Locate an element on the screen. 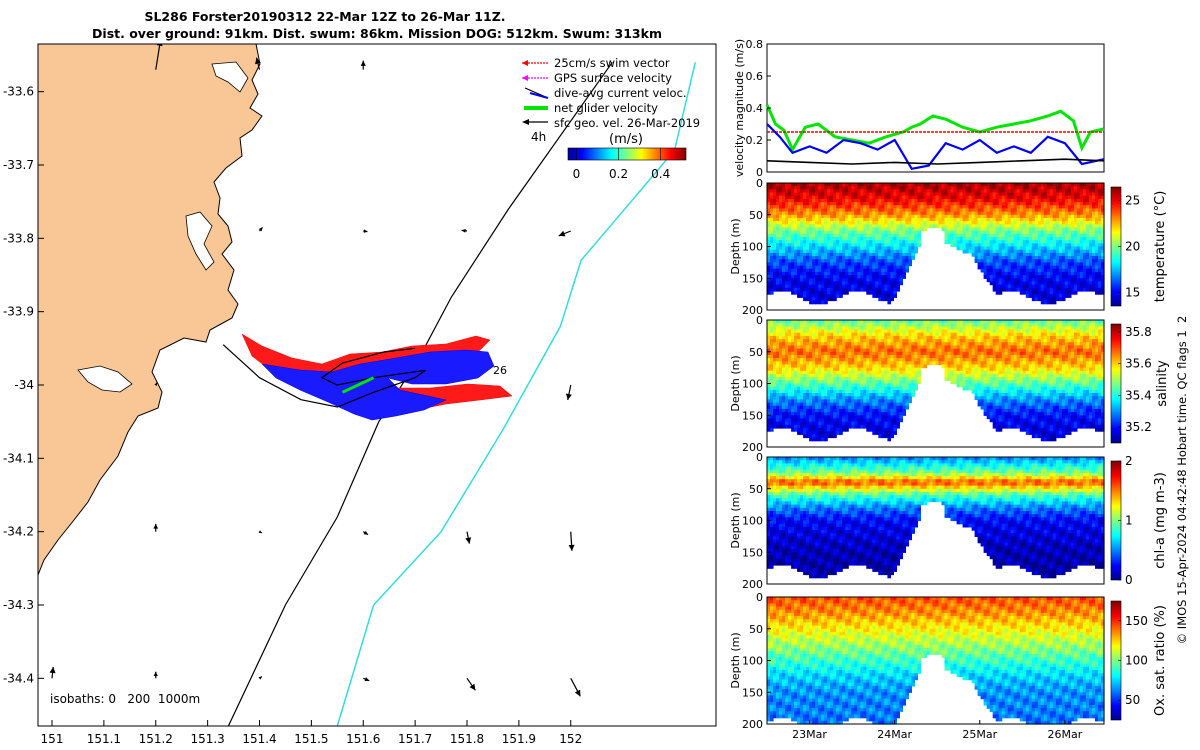 Image resolution: width=1200 pixels, height=750 pixels. section-colorbar-tick-label: 150 is located at coordinates (1136, 621).